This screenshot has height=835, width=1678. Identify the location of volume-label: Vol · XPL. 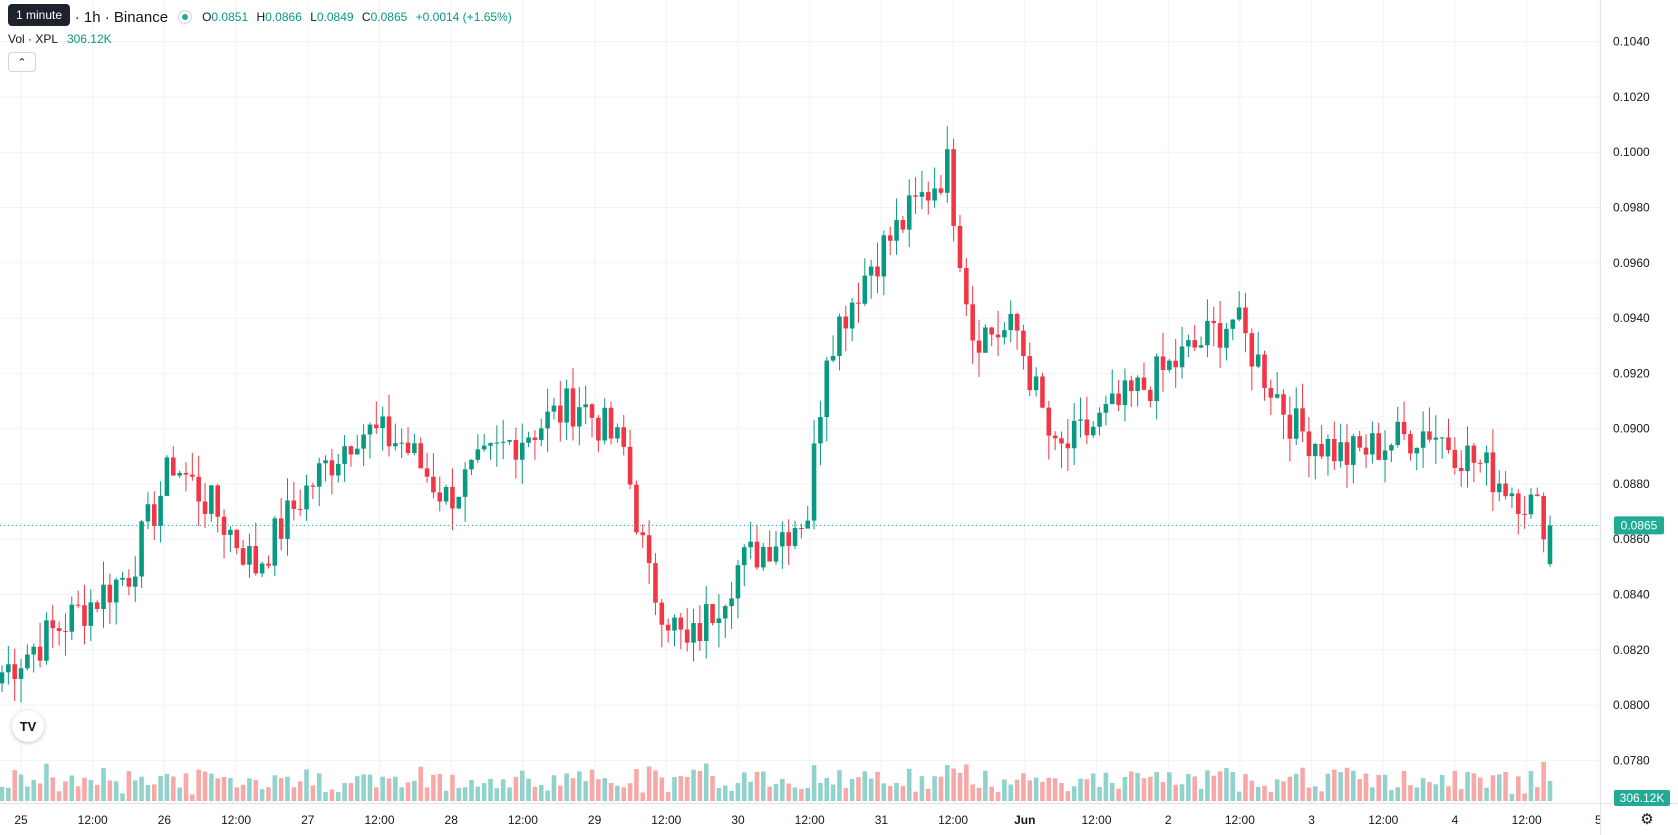
(33, 39).